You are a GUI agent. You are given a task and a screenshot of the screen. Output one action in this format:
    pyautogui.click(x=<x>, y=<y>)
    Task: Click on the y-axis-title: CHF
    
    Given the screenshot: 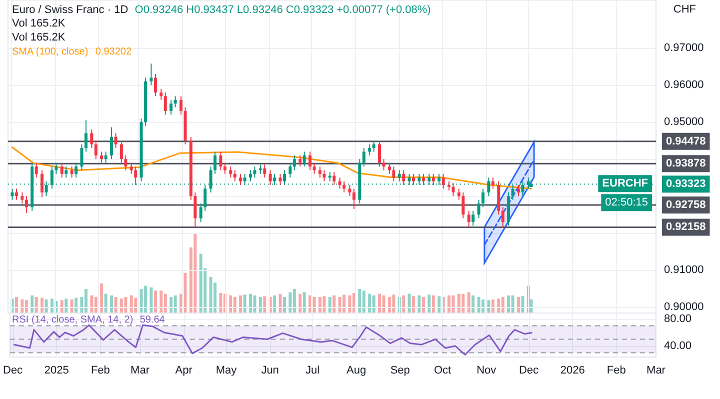 What is the action you would take?
    pyautogui.click(x=684, y=10)
    